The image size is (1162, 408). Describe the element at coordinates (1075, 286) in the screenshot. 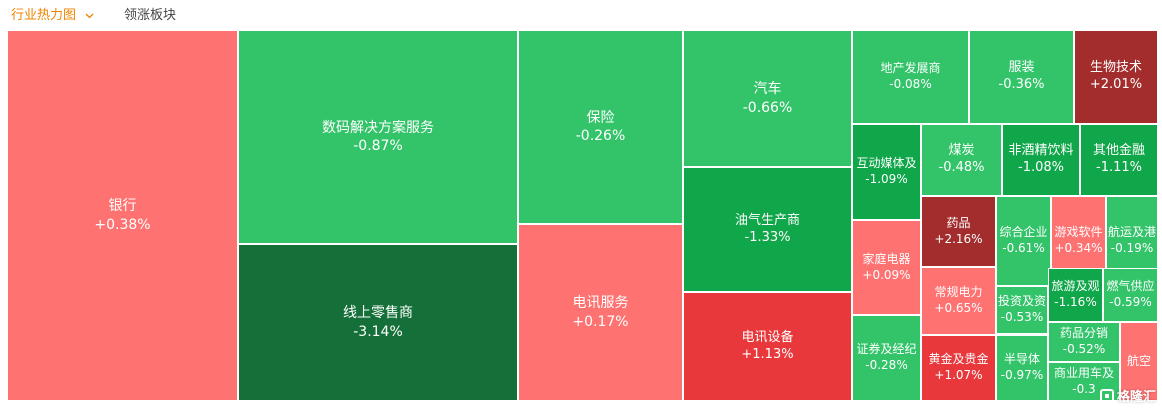

I see `sector-name: 旅游及观` at that location.